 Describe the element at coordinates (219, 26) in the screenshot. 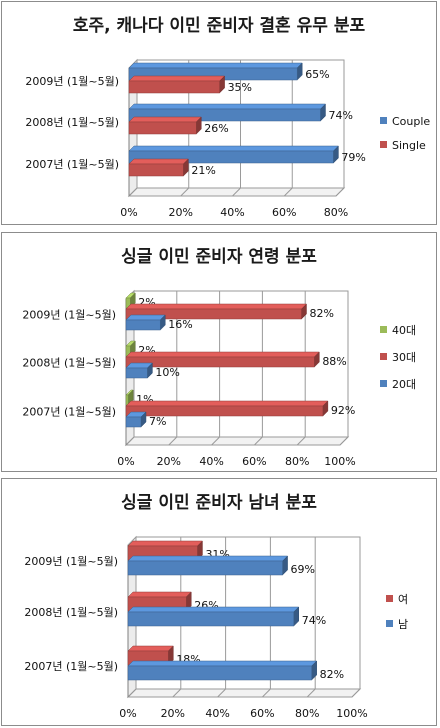

I see `chart-title: 호주, 캐나다 이민 준비자 결혼 유무 분포` at that location.